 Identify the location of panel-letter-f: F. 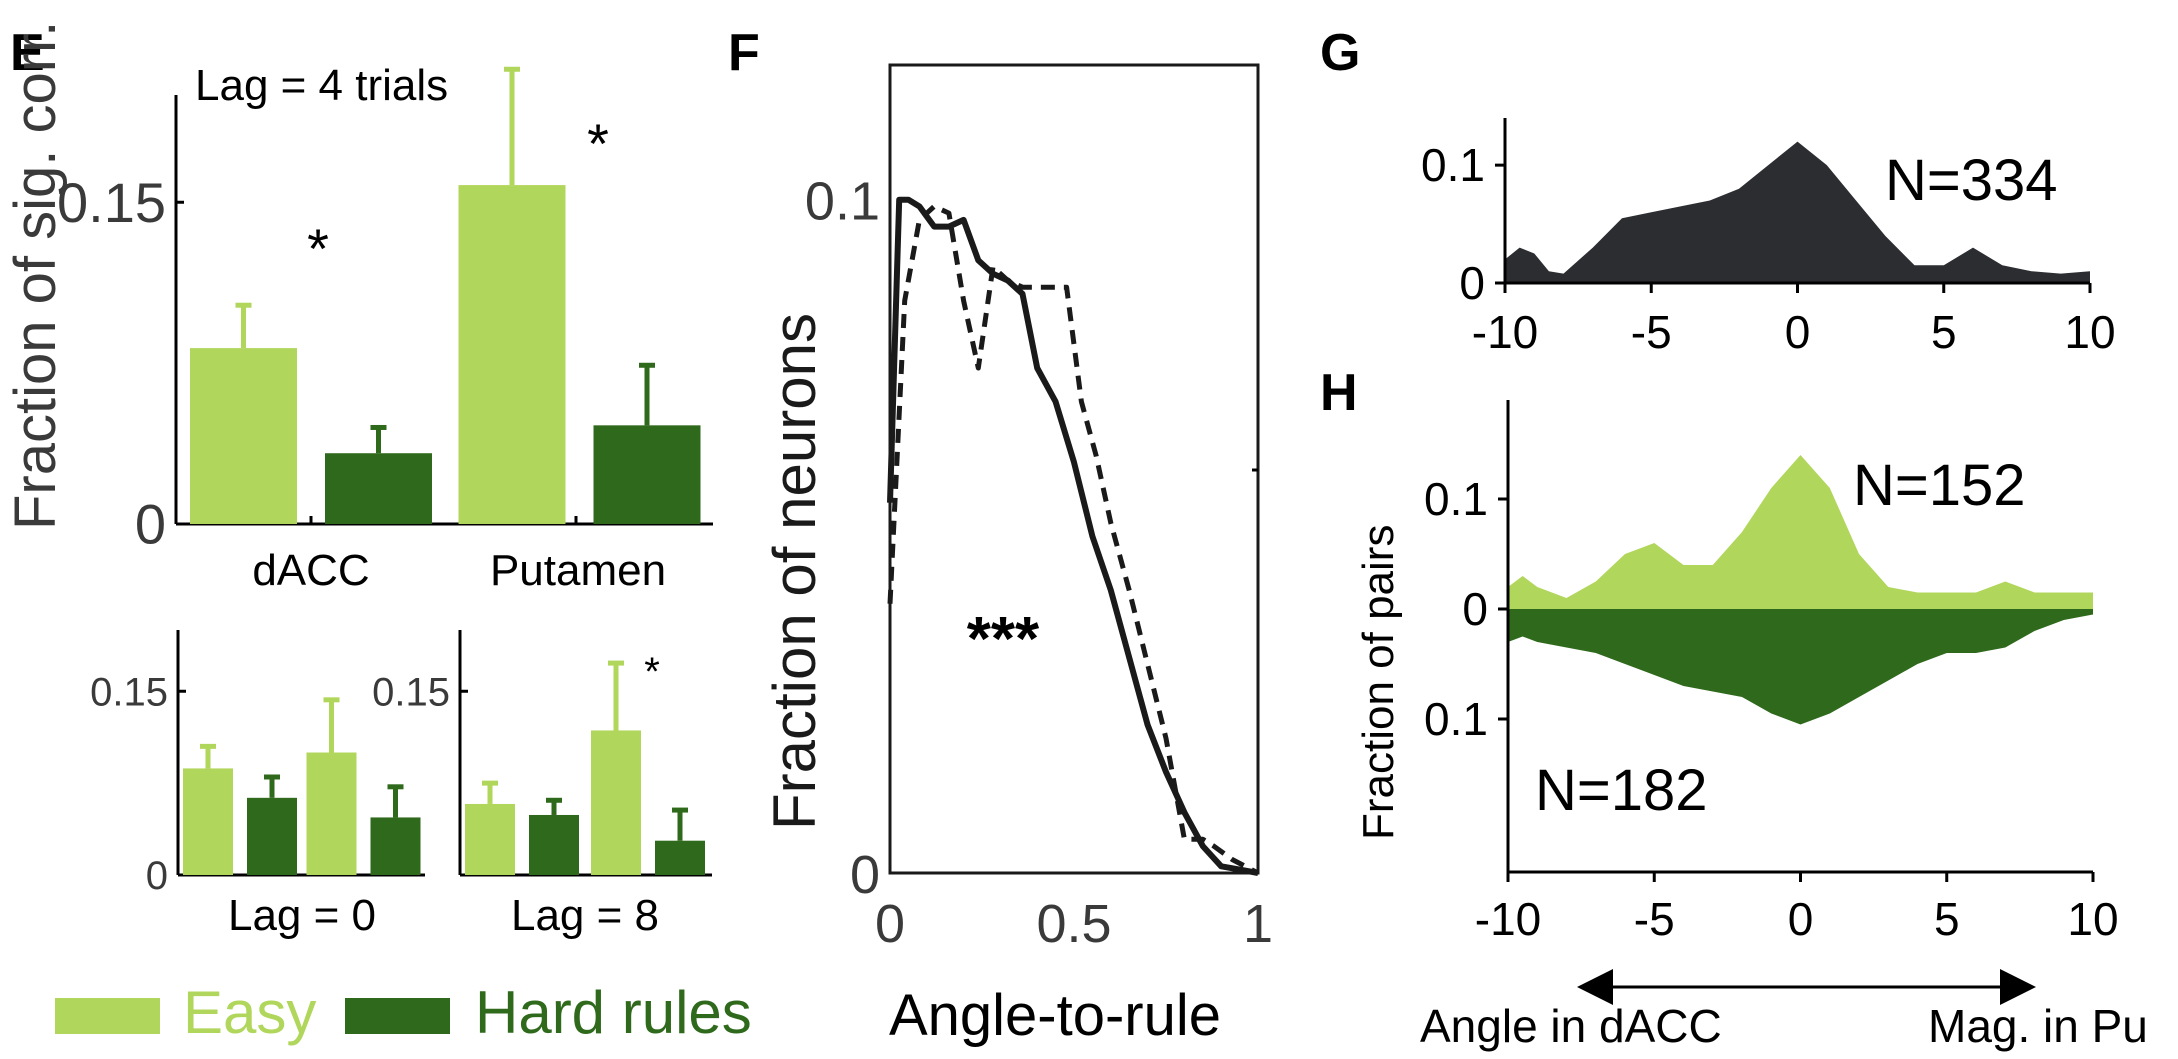
(744, 53).